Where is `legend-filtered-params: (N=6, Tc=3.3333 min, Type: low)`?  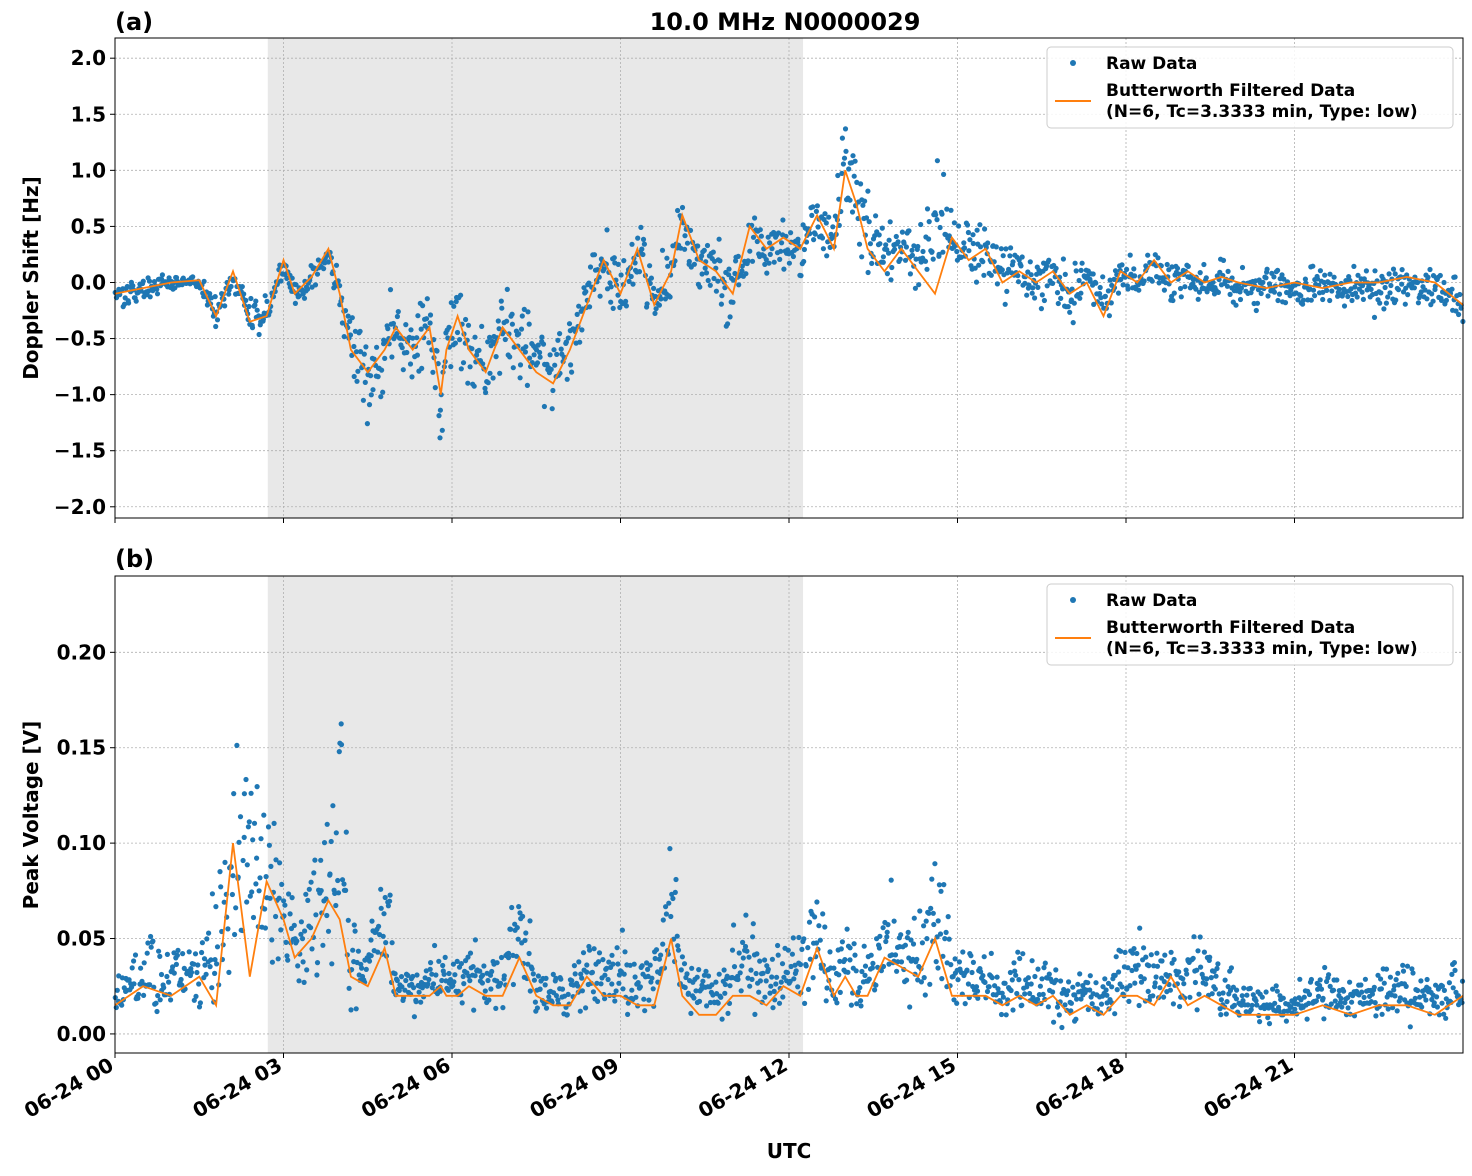
legend-filtered-params: (N=6, Tc=3.3333 min, Type: low) is located at coordinates (1262, 112).